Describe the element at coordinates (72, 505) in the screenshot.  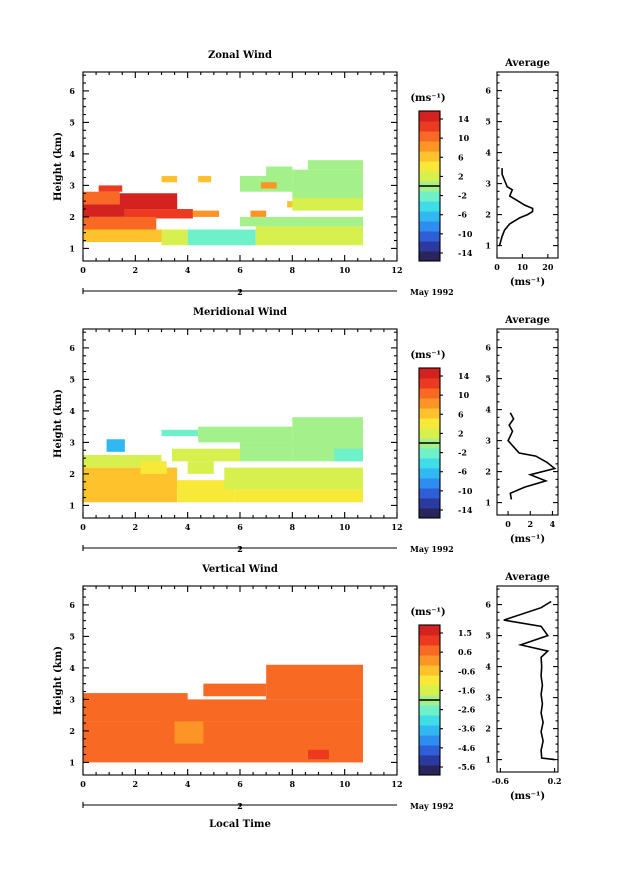
I see `y-tick-label: 1` at that location.